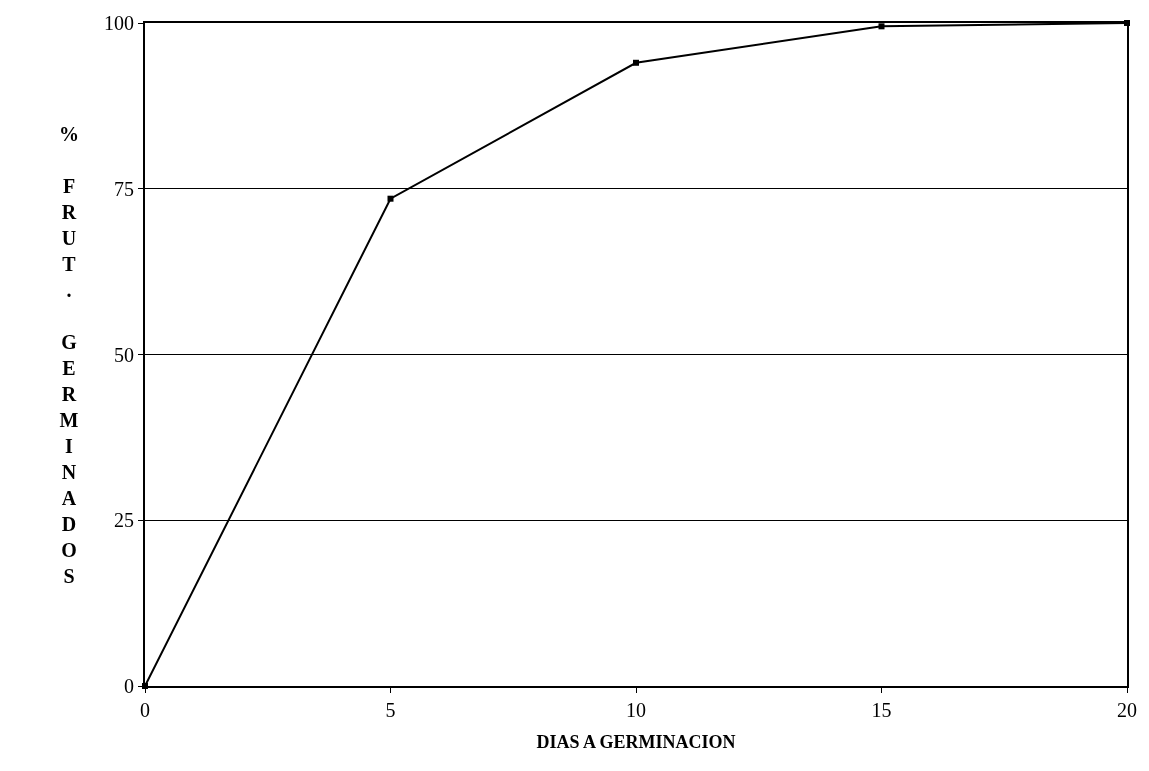 The width and height of the screenshot is (1149, 771). I want to click on x-tick-label: 10, so click(636, 710).